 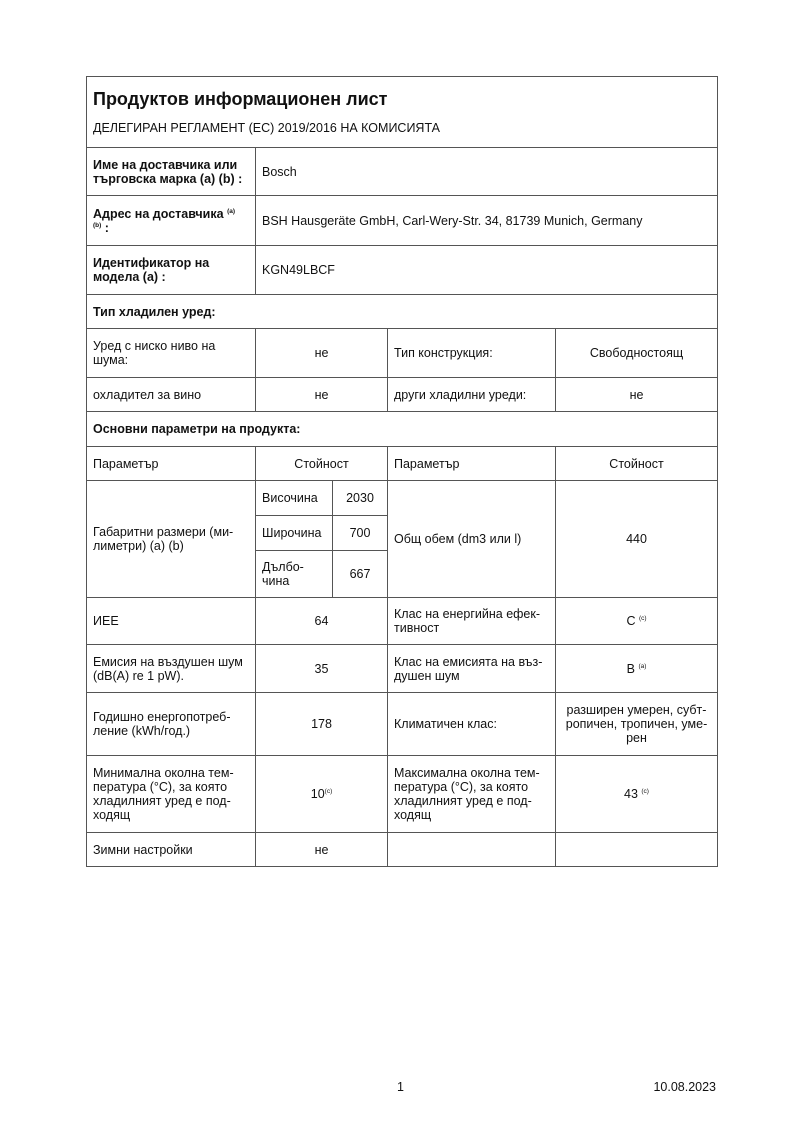 I want to click on param-cell: Климатичен клас:, so click(x=471, y=724).